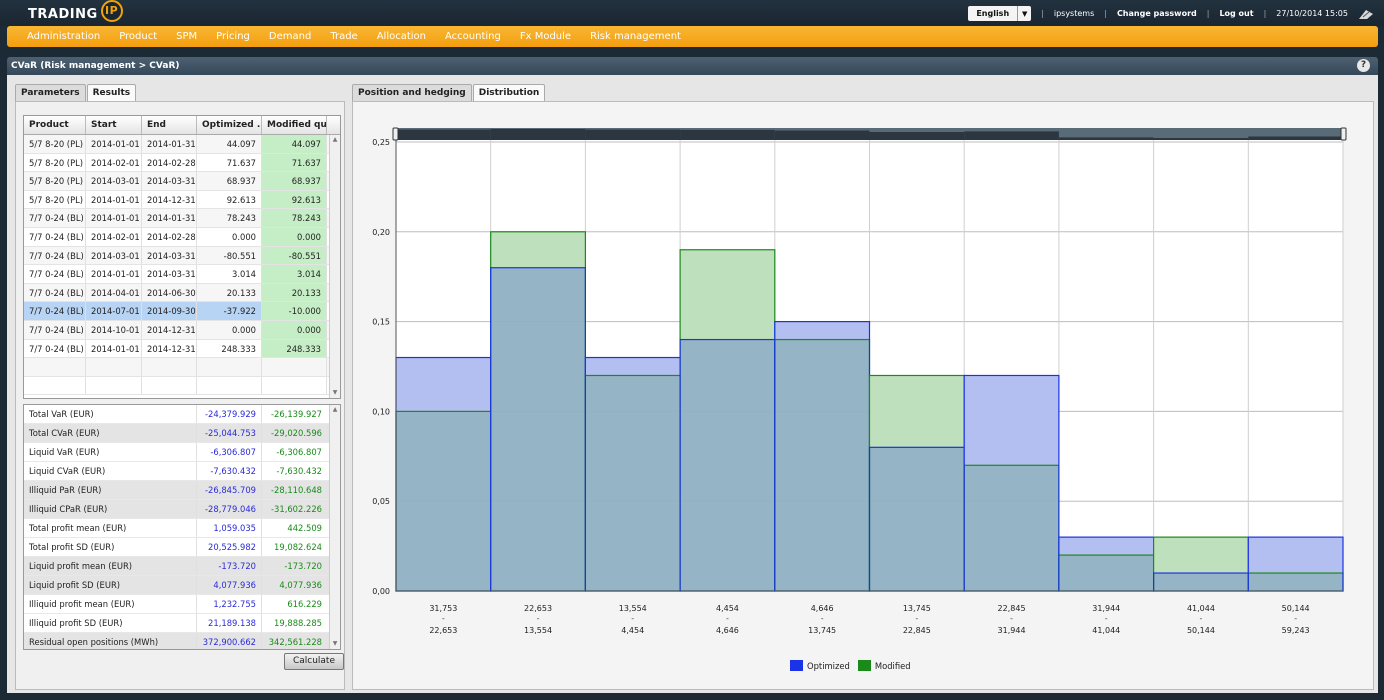 This screenshot has height=700, width=1384. I want to click on legend-item-optimized: Optimized, so click(820, 665).